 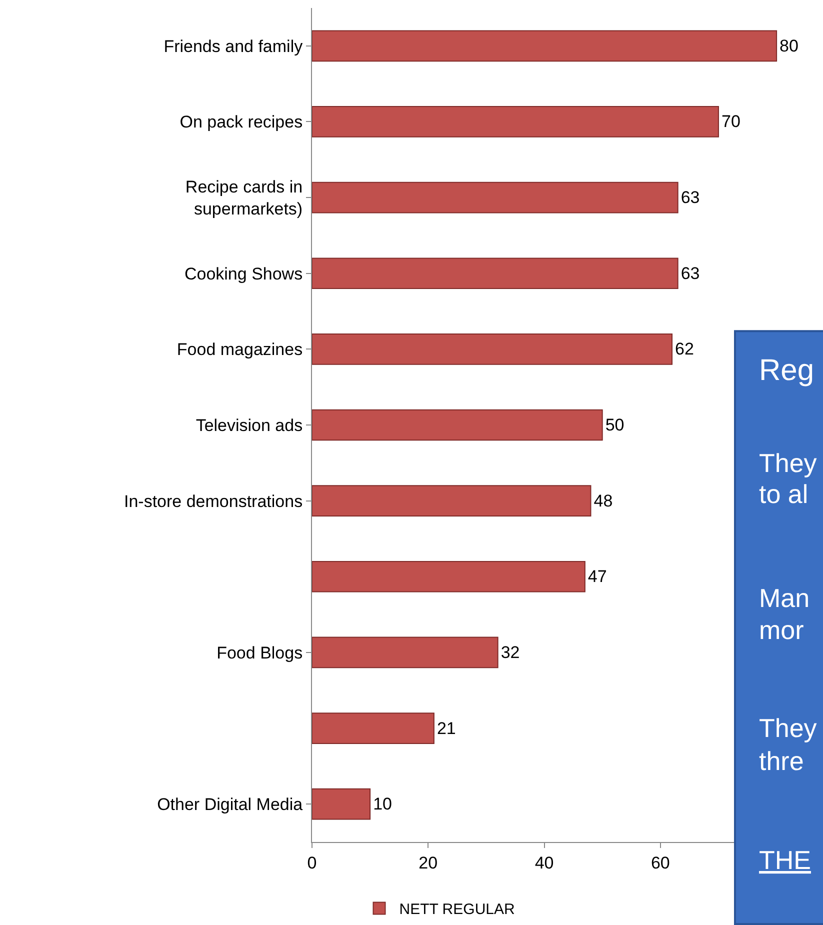 What do you see at coordinates (781, 630) in the screenshot?
I see `annotation: mor` at bounding box center [781, 630].